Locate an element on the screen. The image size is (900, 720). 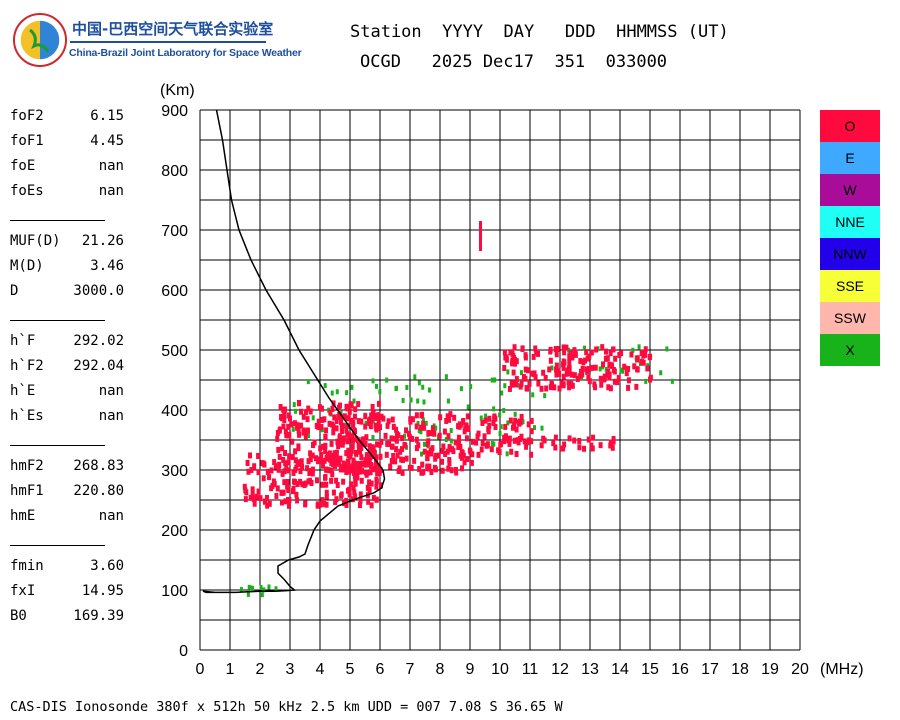
param-value: 3.46 is located at coordinates (107, 266).